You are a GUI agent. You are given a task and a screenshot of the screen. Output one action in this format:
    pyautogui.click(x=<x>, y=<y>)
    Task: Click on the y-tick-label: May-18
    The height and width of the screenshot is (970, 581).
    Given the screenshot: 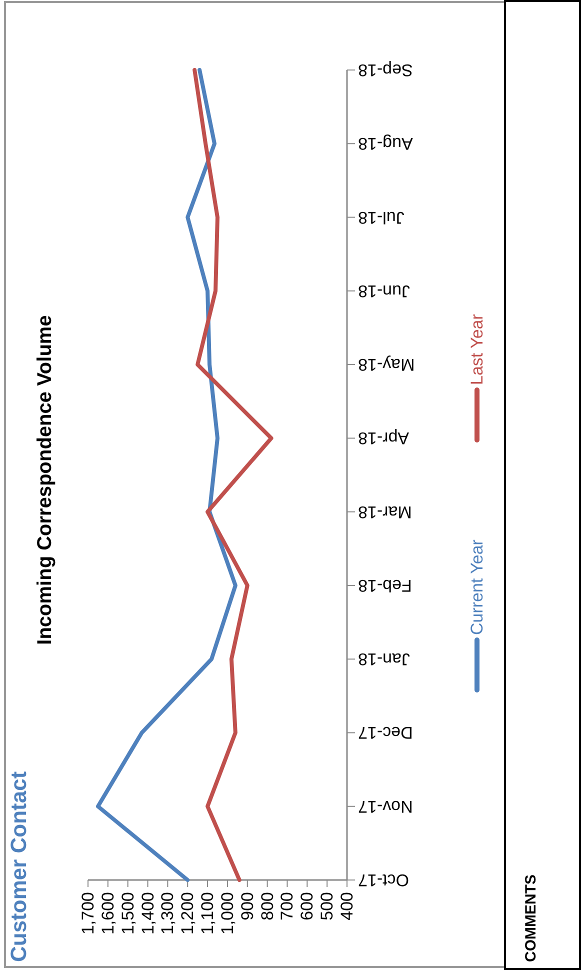 What is the action you would take?
    pyautogui.click(x=386, y=364)
    